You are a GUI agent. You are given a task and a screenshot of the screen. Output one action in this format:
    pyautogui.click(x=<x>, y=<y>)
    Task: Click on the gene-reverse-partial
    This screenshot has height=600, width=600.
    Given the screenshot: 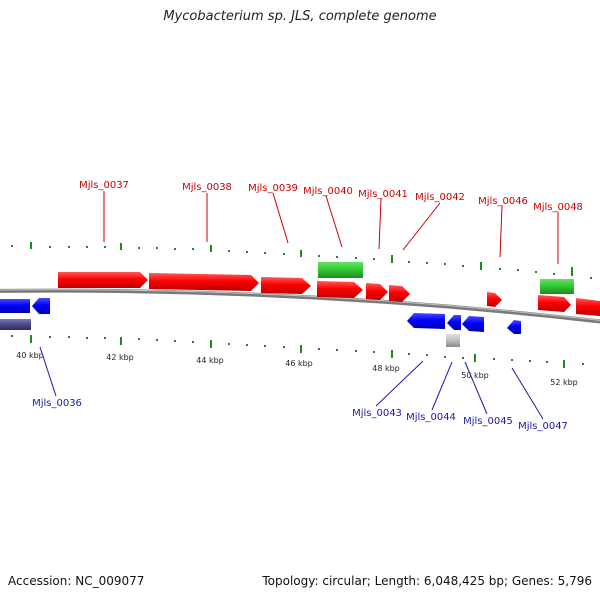 What is the action you would take?
    pyautogui.click(x=15, y=306)
    